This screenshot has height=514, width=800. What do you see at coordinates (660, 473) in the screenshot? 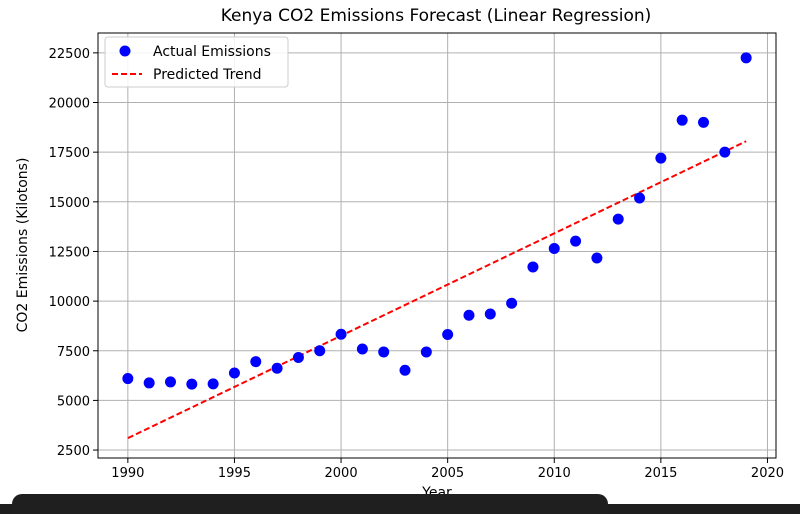
I see `x-tick-label: 2015` at bounding box center [660, 473].